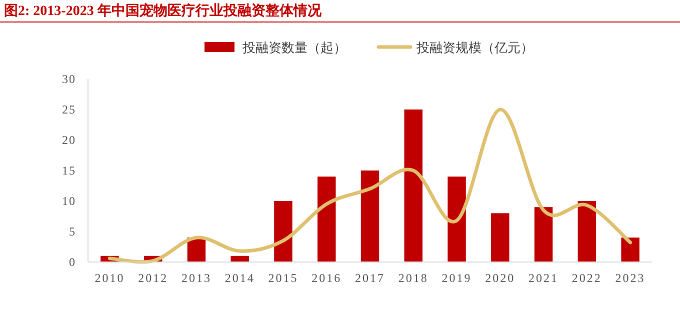  Describe the element at coordinates (196, 278) in the screenshot. I see `x-tick-label: 2013` at that location.